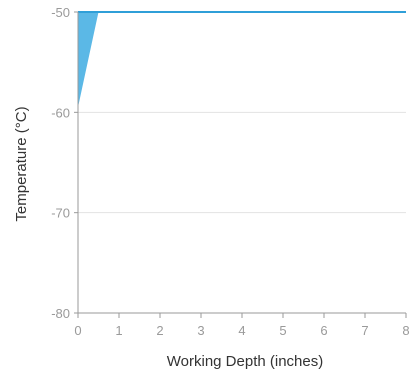 Image resolution: width=414 pixels, height=374 pixels. What do you see at coordinates (245, 361) in the screenshot?
I see `x-axis-title: Working Depth (inches)` at bounding box center [245, 361].